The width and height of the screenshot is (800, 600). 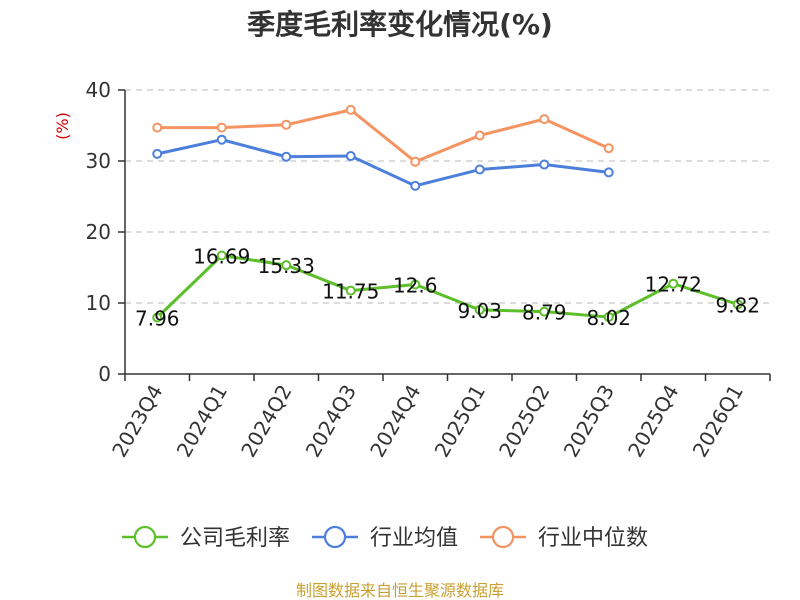 What do you see at coordinates (98, 232) in the screenshot?
I see `y-tick-label: 20` at bounding box center [98, 232].